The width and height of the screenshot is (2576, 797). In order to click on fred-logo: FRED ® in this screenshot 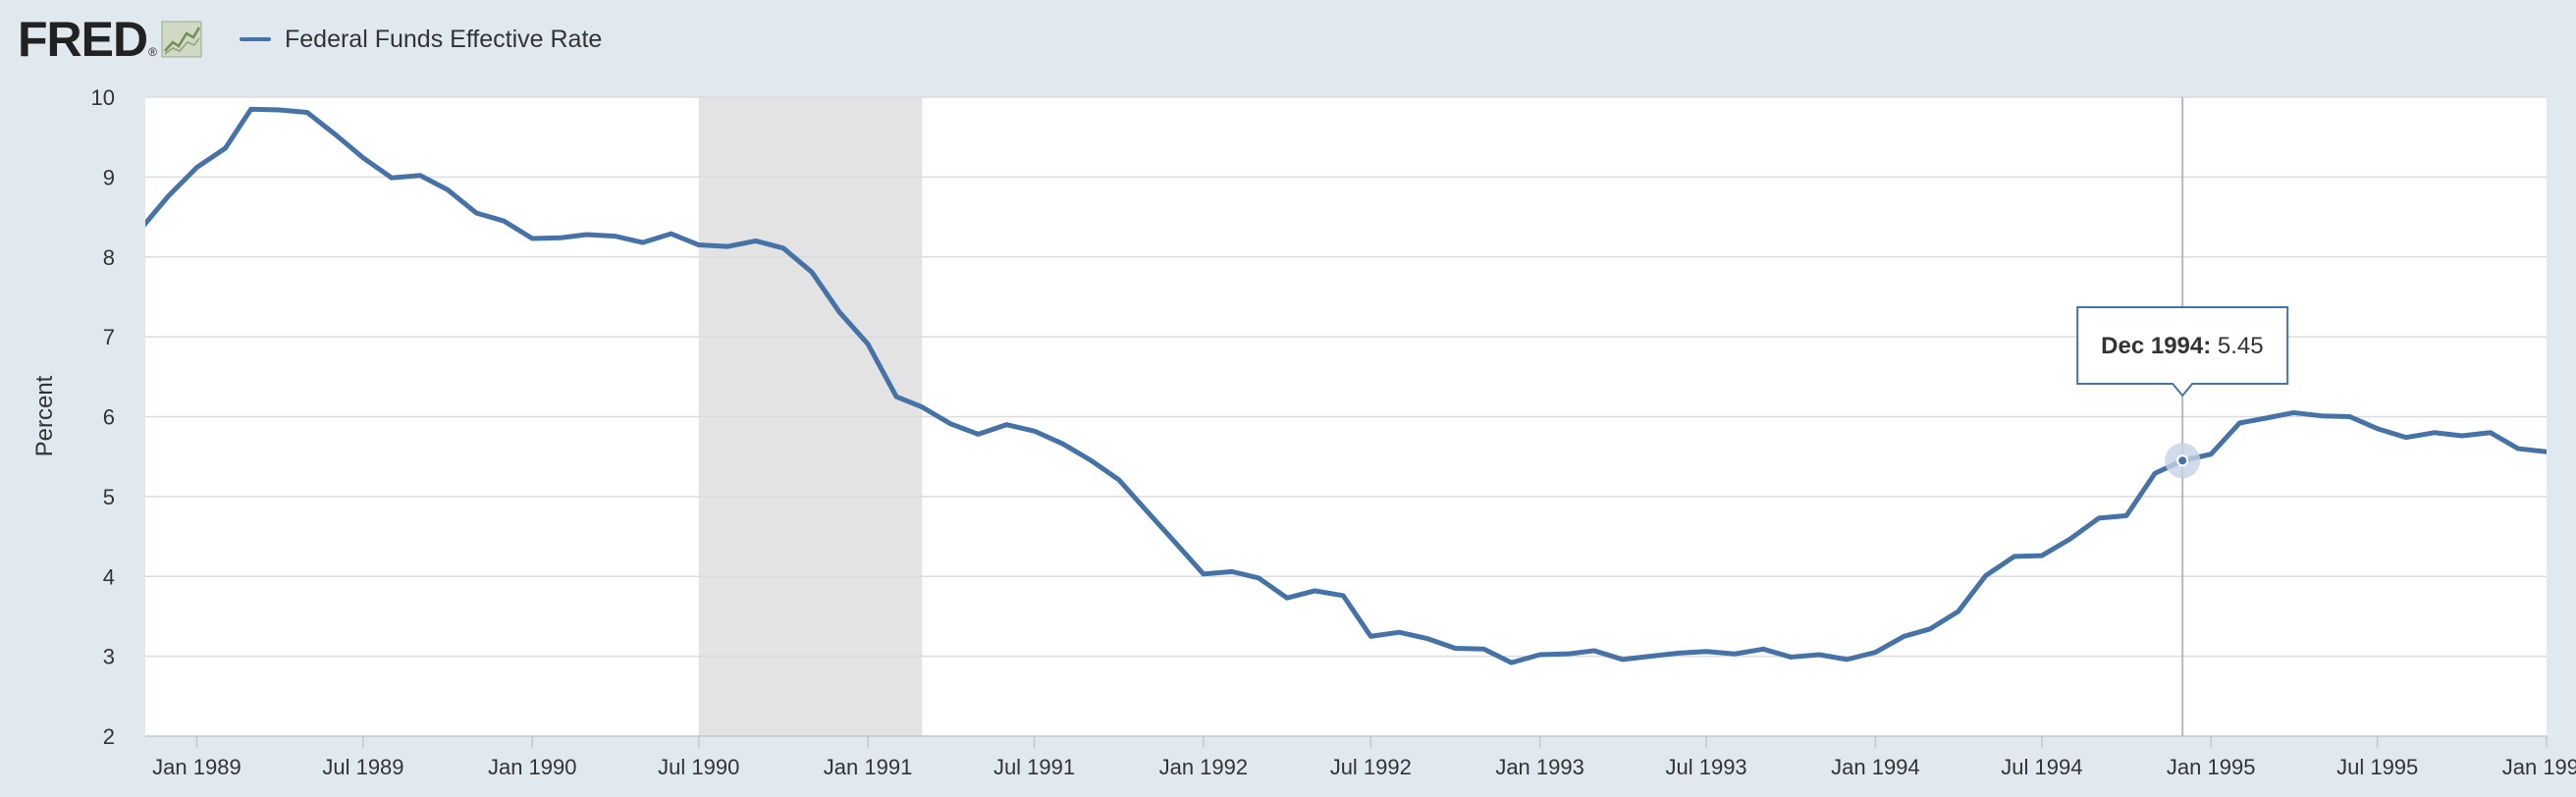, I will do `click(110, 39)`.